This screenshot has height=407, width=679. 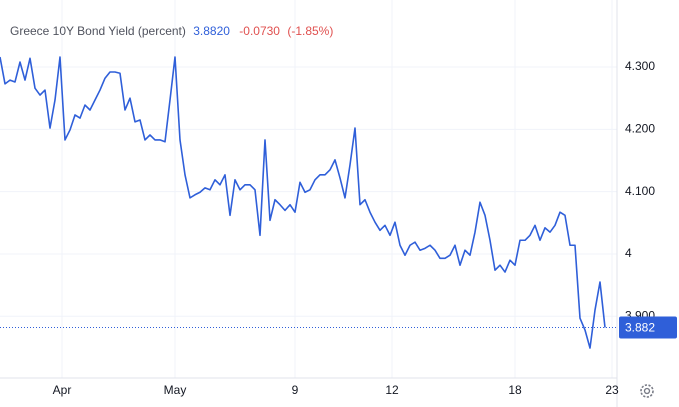 I want to click on change-percent: (-1.85%), so click(x=310, y=31).